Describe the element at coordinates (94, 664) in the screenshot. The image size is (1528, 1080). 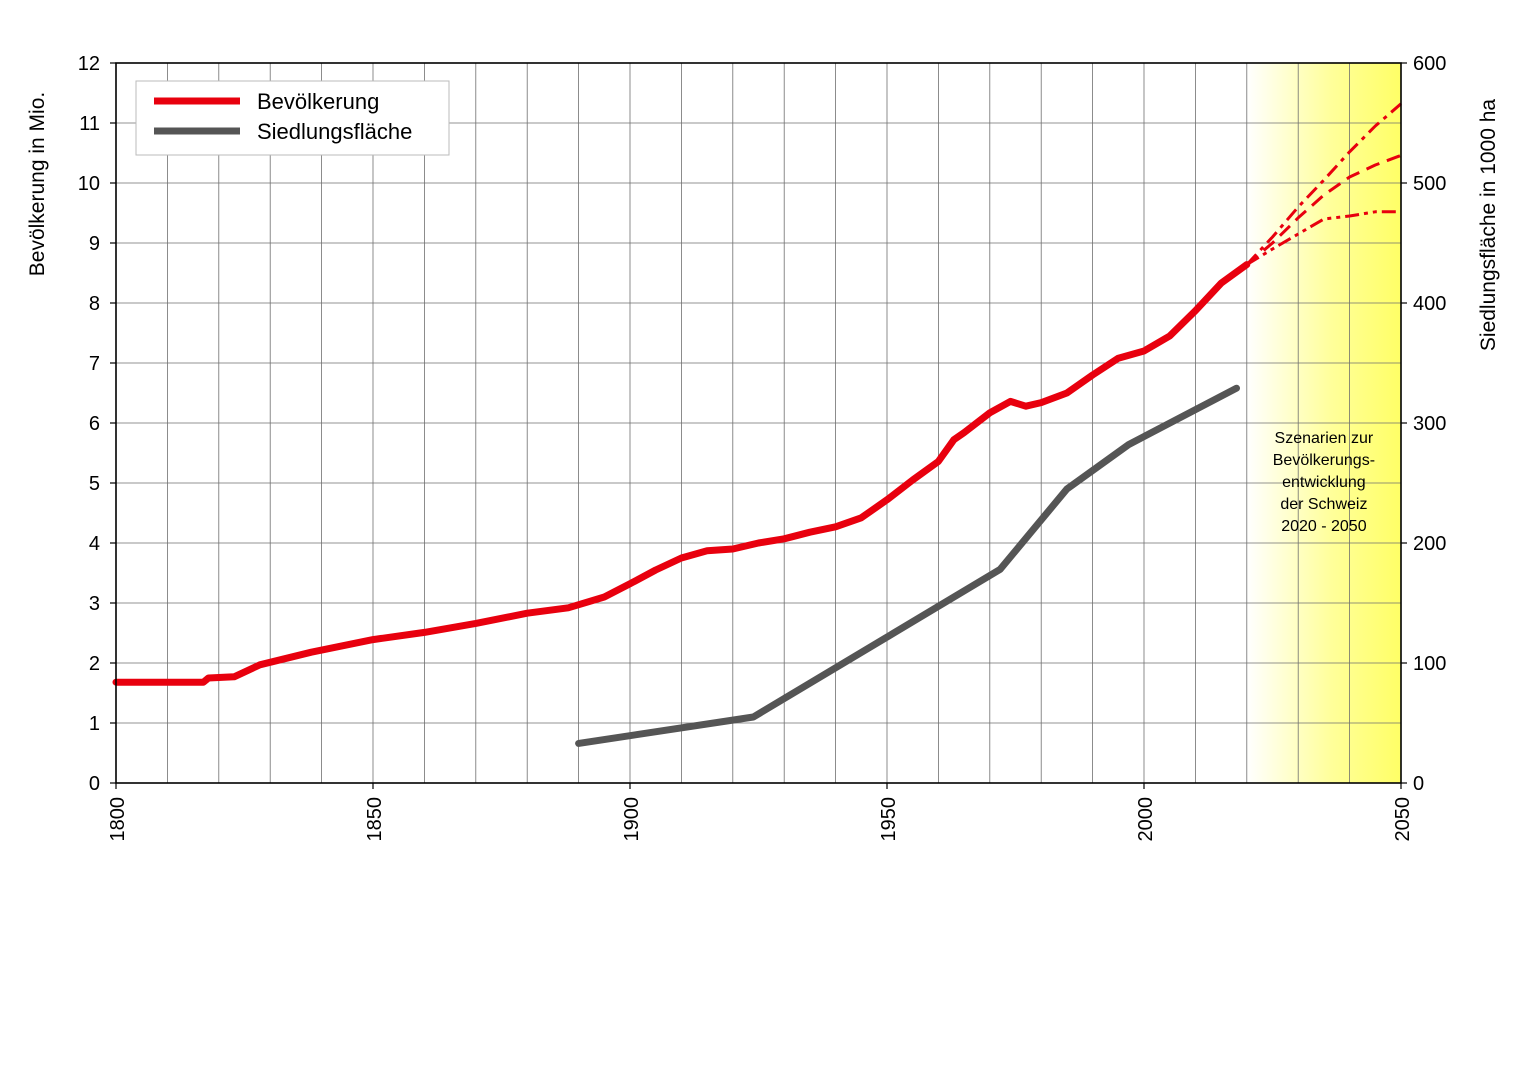
I see `y-left-tick-label: 2` at that location.